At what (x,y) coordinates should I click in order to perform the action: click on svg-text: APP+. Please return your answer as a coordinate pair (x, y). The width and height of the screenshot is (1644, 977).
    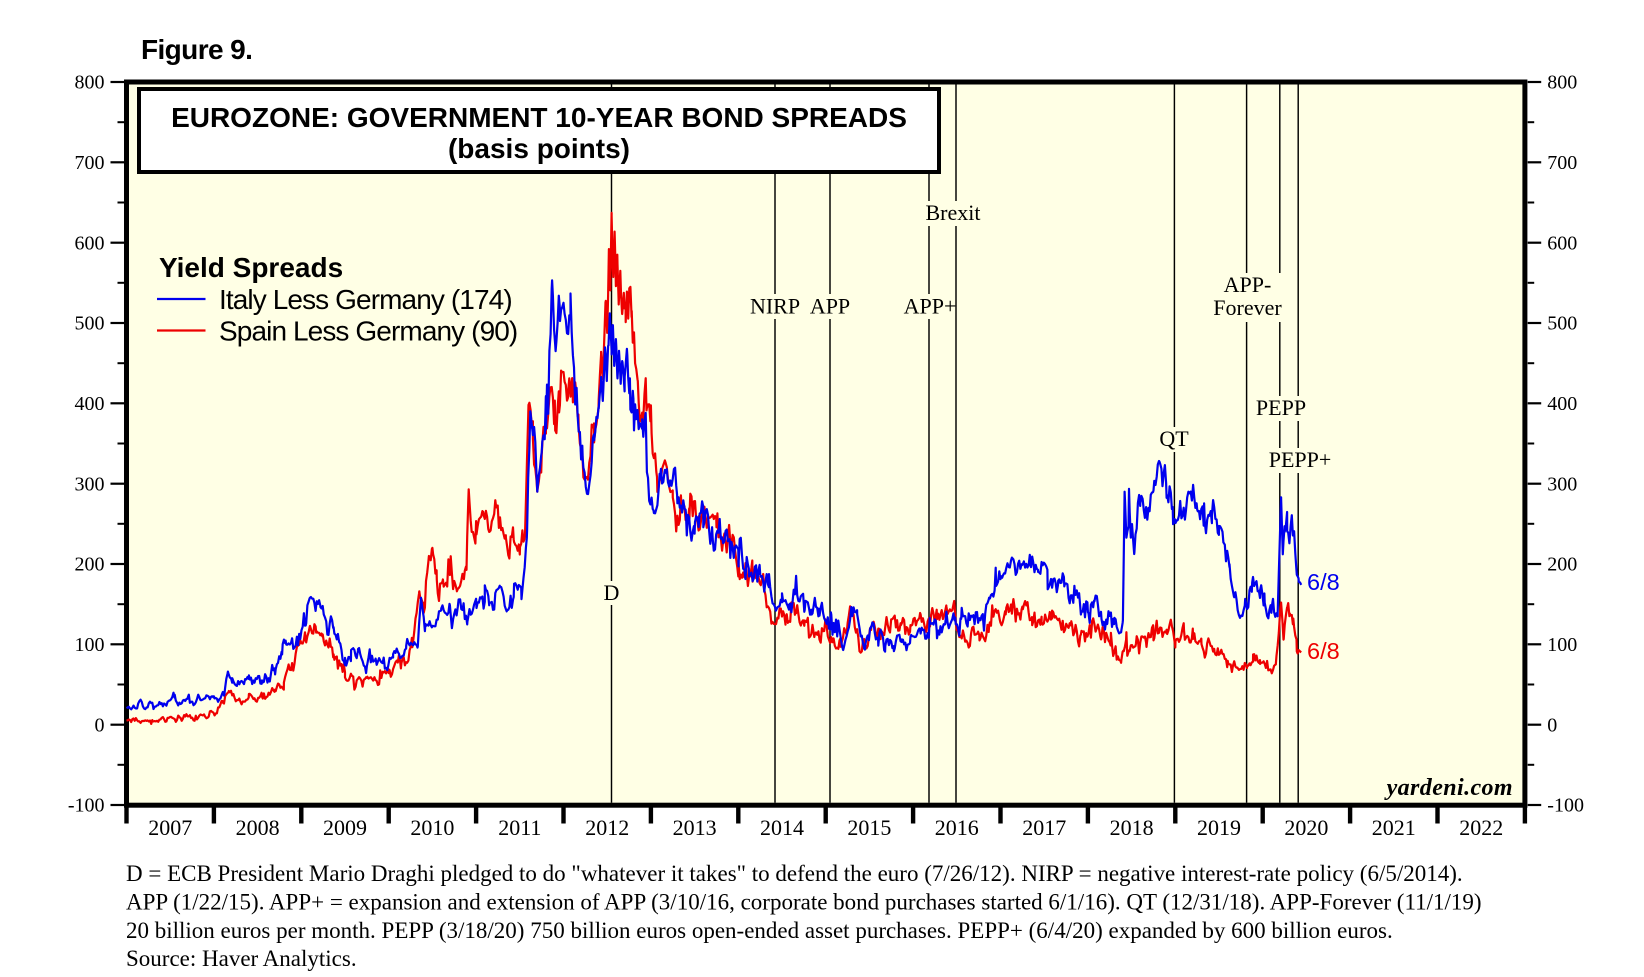
    Looking at the image, I should click on (930, 306).